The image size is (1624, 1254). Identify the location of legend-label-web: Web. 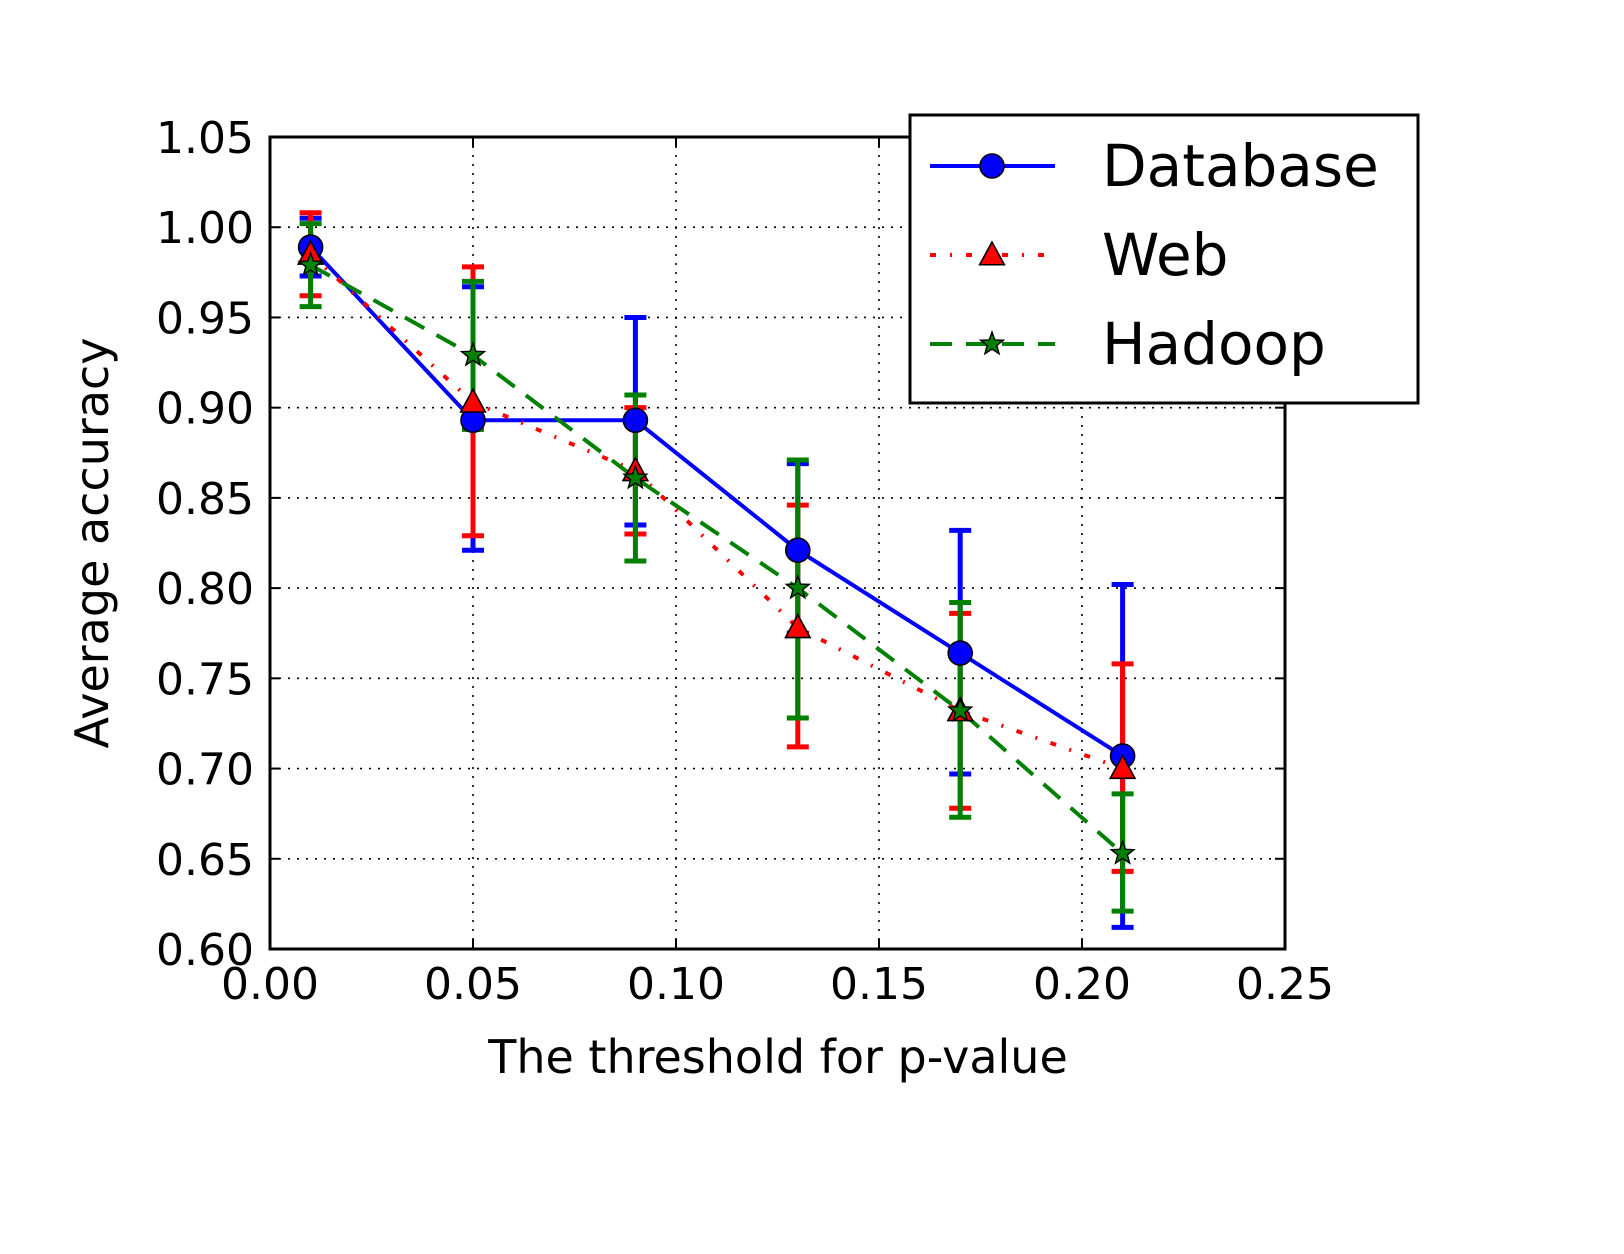
(1165, 255).